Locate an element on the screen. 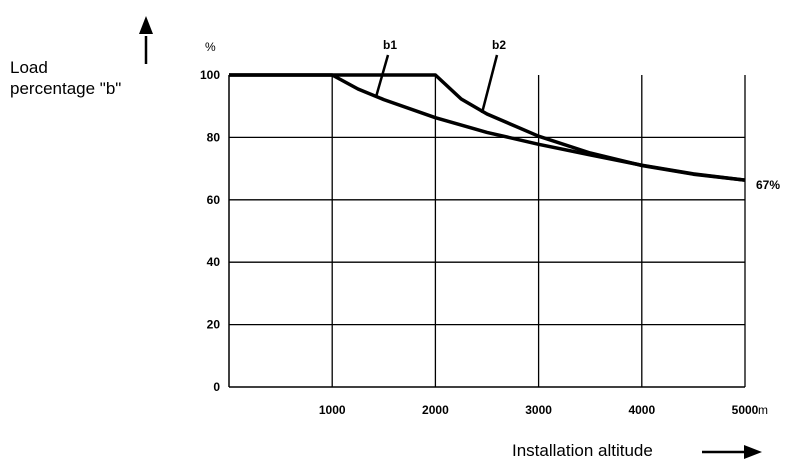 The width and height of the screenshot is (786, 461). x-unit-label: m is located at coordinates (763, 410).